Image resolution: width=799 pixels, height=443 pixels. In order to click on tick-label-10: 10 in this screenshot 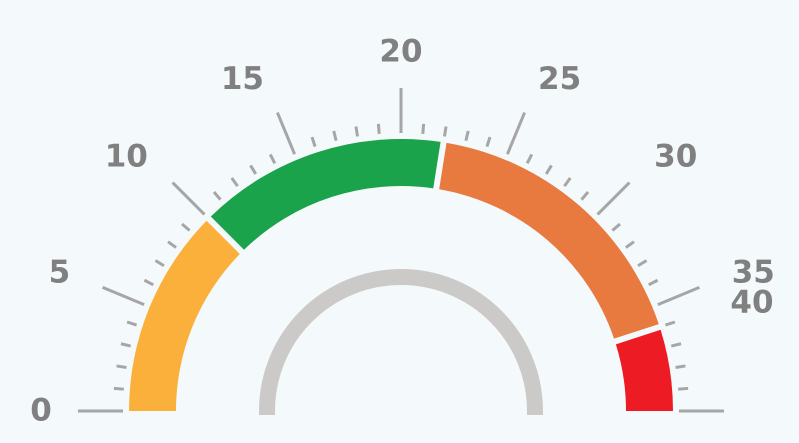, I will do `click(126, 156)`.